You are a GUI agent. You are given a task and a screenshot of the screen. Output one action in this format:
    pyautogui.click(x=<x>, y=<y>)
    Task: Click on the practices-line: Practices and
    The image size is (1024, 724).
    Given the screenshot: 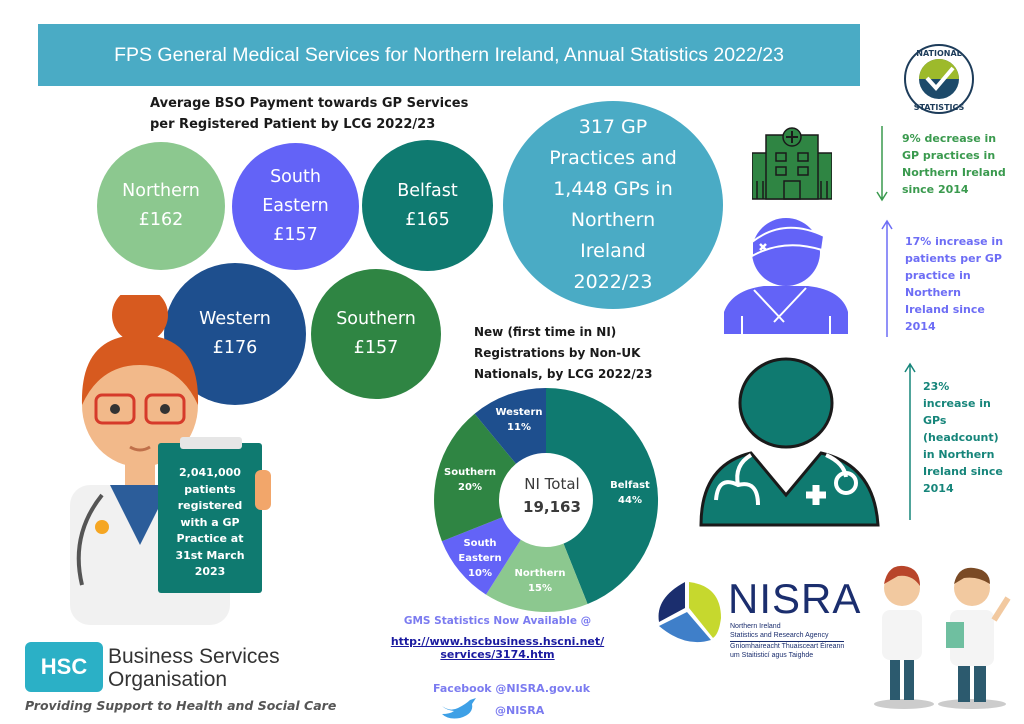 What is the action you would take?
    pyautogui.click(x=613, y=158)
    